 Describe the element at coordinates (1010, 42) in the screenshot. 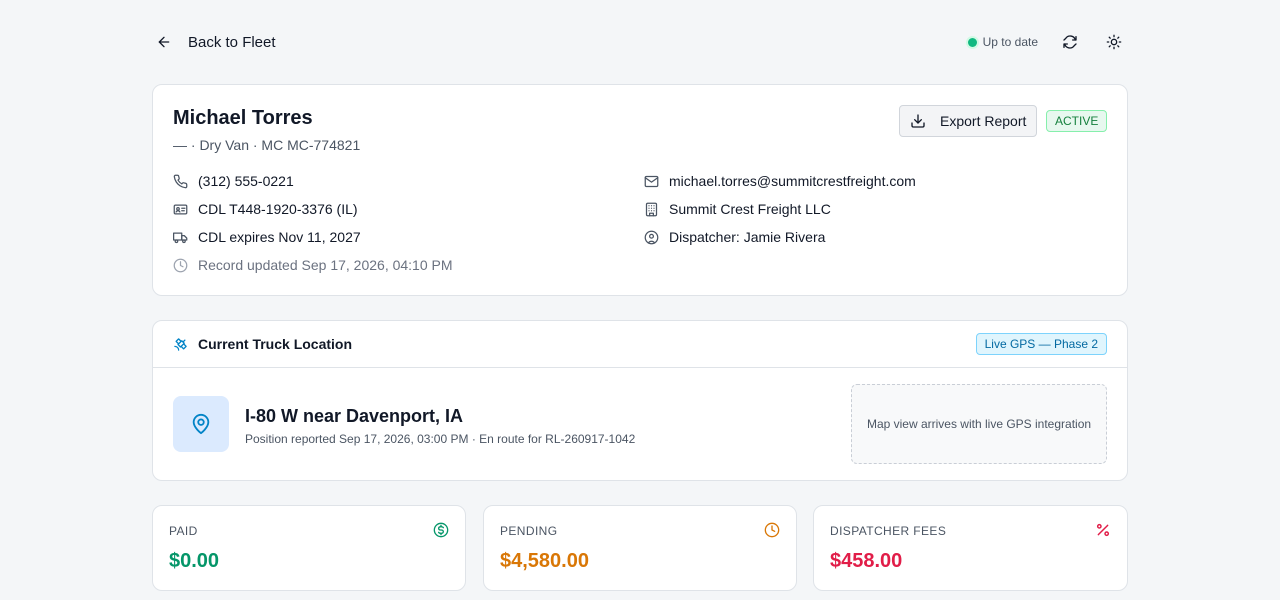

I see `sync-status-text: Up to date` at that location.